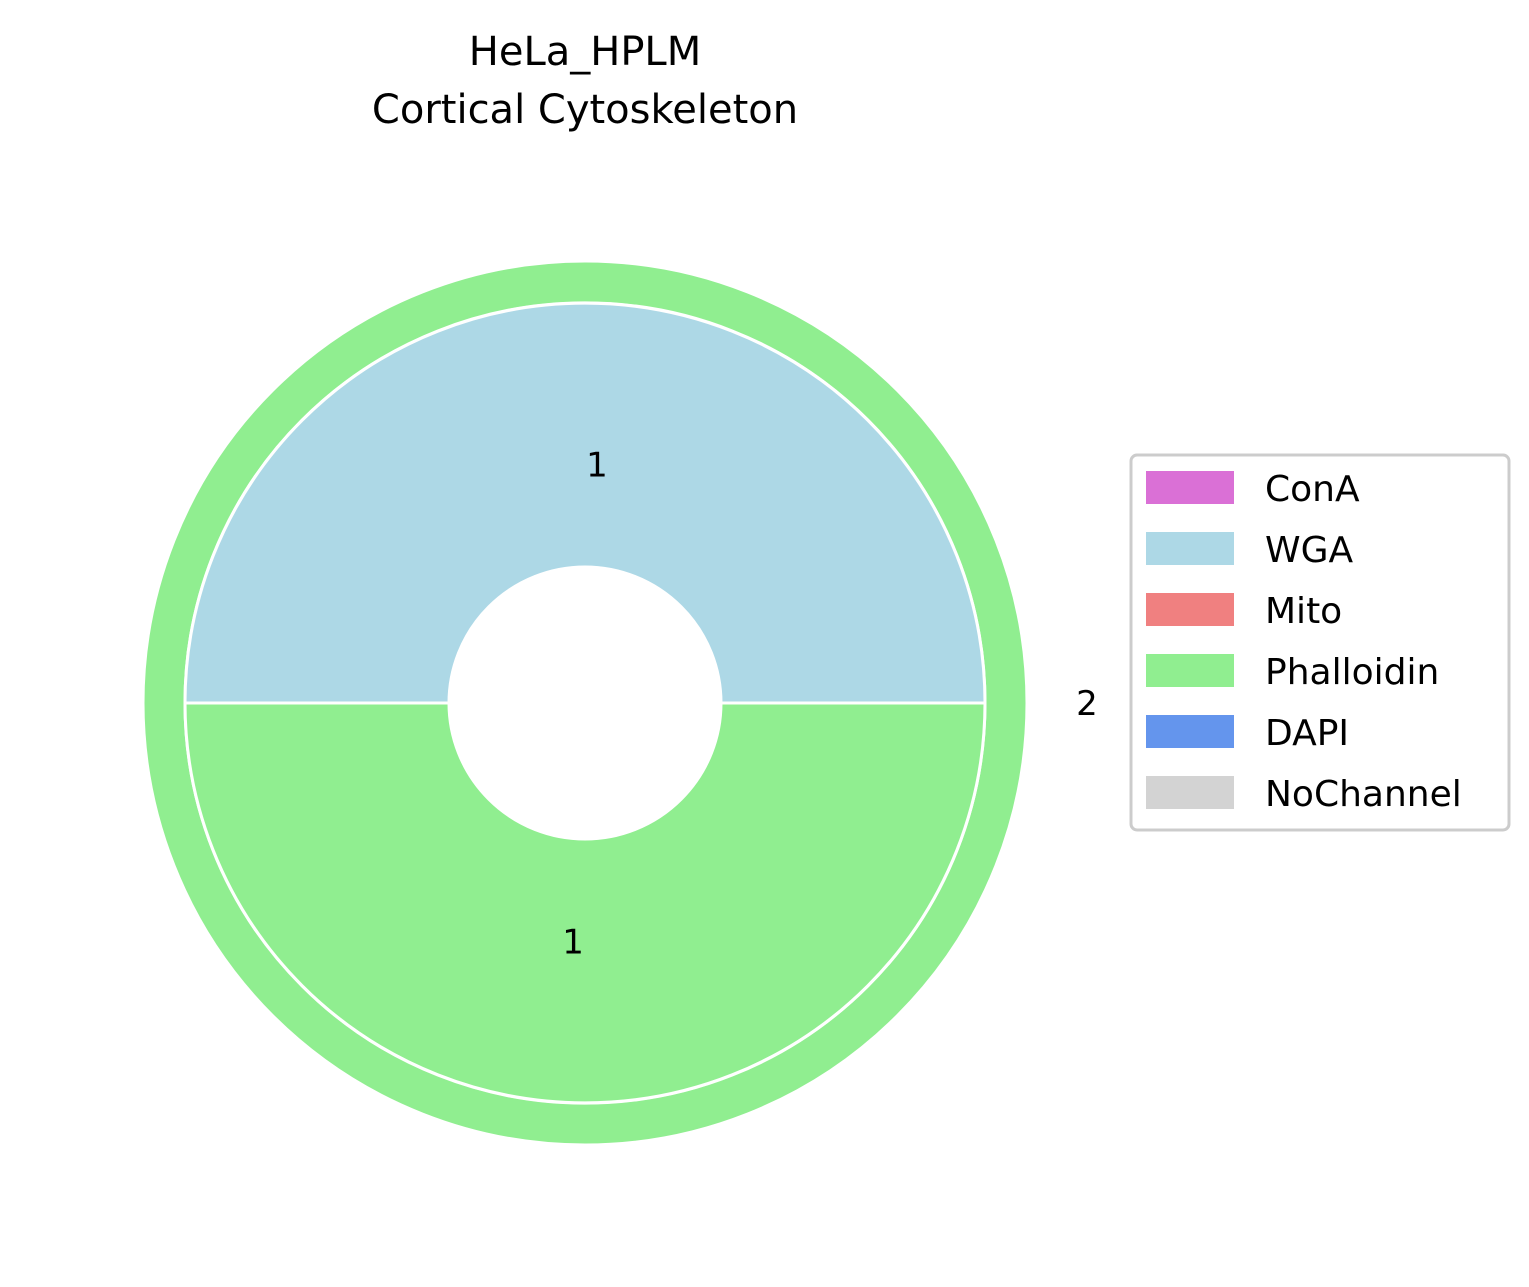 This screenshot has width=1529, height=1287. I want to click on outer-slice-label: 2, so click(1087, 704).